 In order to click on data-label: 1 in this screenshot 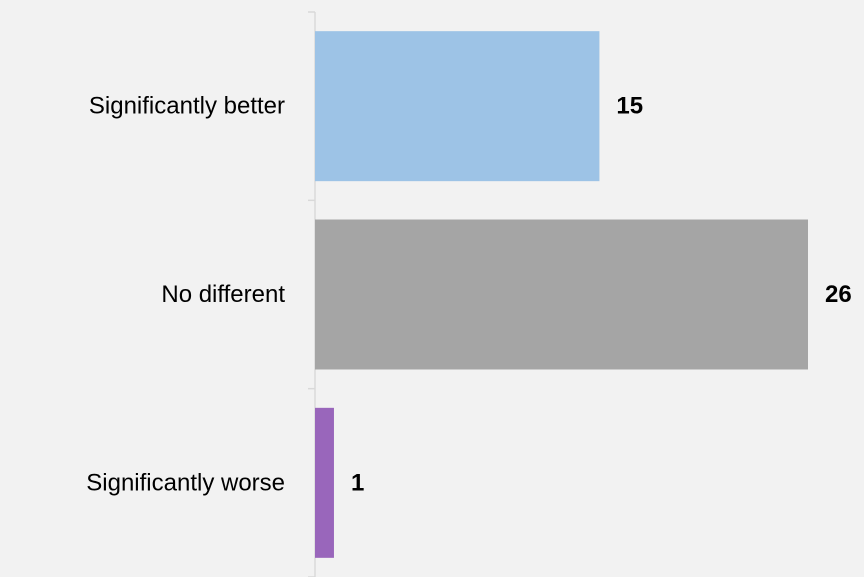, I will do `click(357, 482)`.